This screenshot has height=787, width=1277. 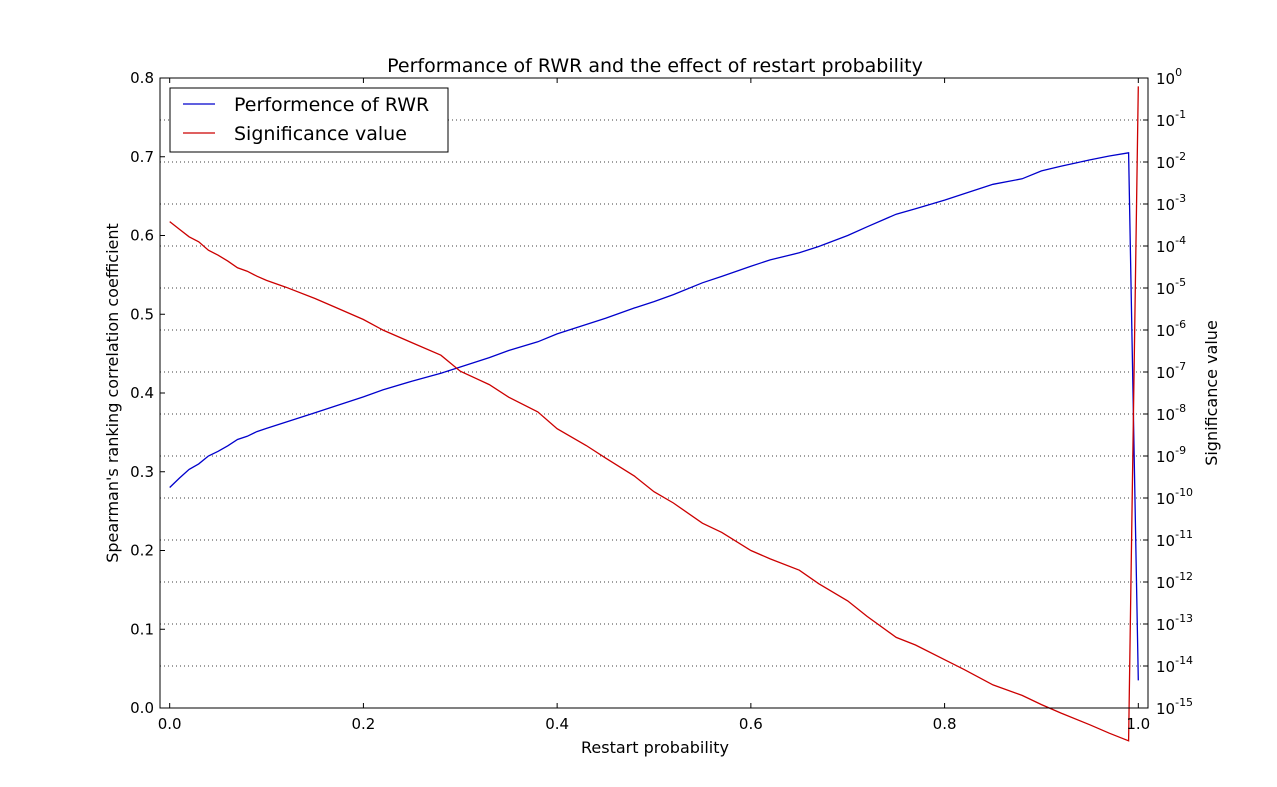 What do you see at coordinates (945, 724) in the screenshot?
I see `x-tick-label: 0.8` at bounding box center [945, 724].